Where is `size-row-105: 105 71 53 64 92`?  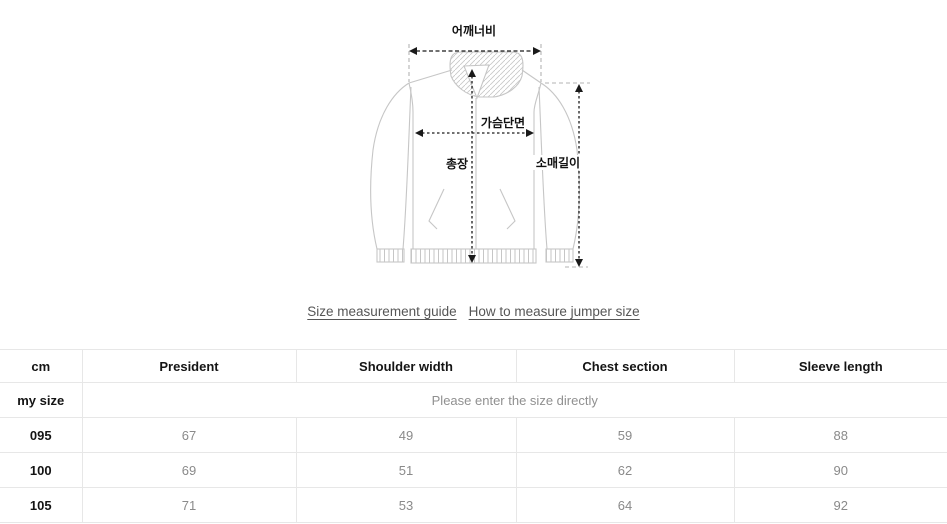
size-row-105: 105 71 53 64 92 is located at coordinates (473, 505).